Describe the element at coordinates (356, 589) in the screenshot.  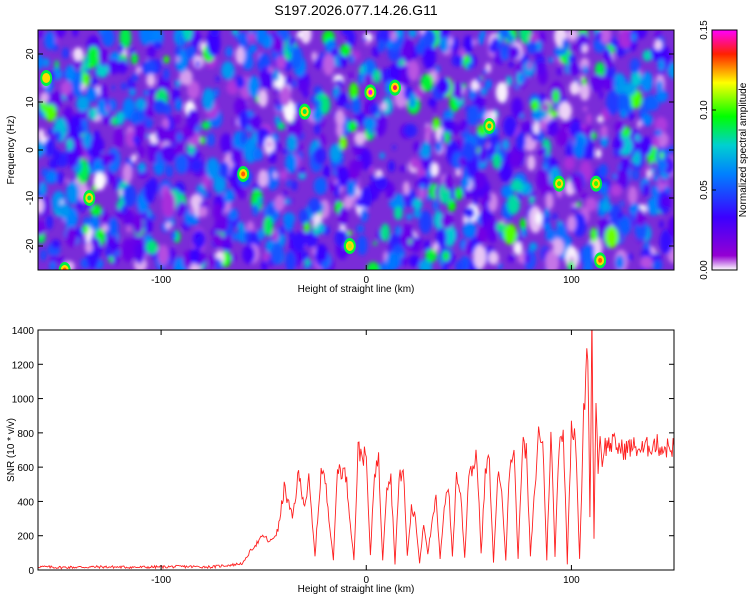
I see `linechart-xlabel: Height of straight line (km)` at that location.